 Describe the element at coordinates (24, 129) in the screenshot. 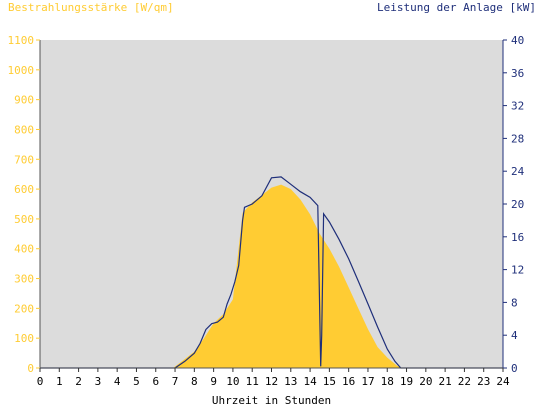

I see `left-tick-label: 800` at that location.